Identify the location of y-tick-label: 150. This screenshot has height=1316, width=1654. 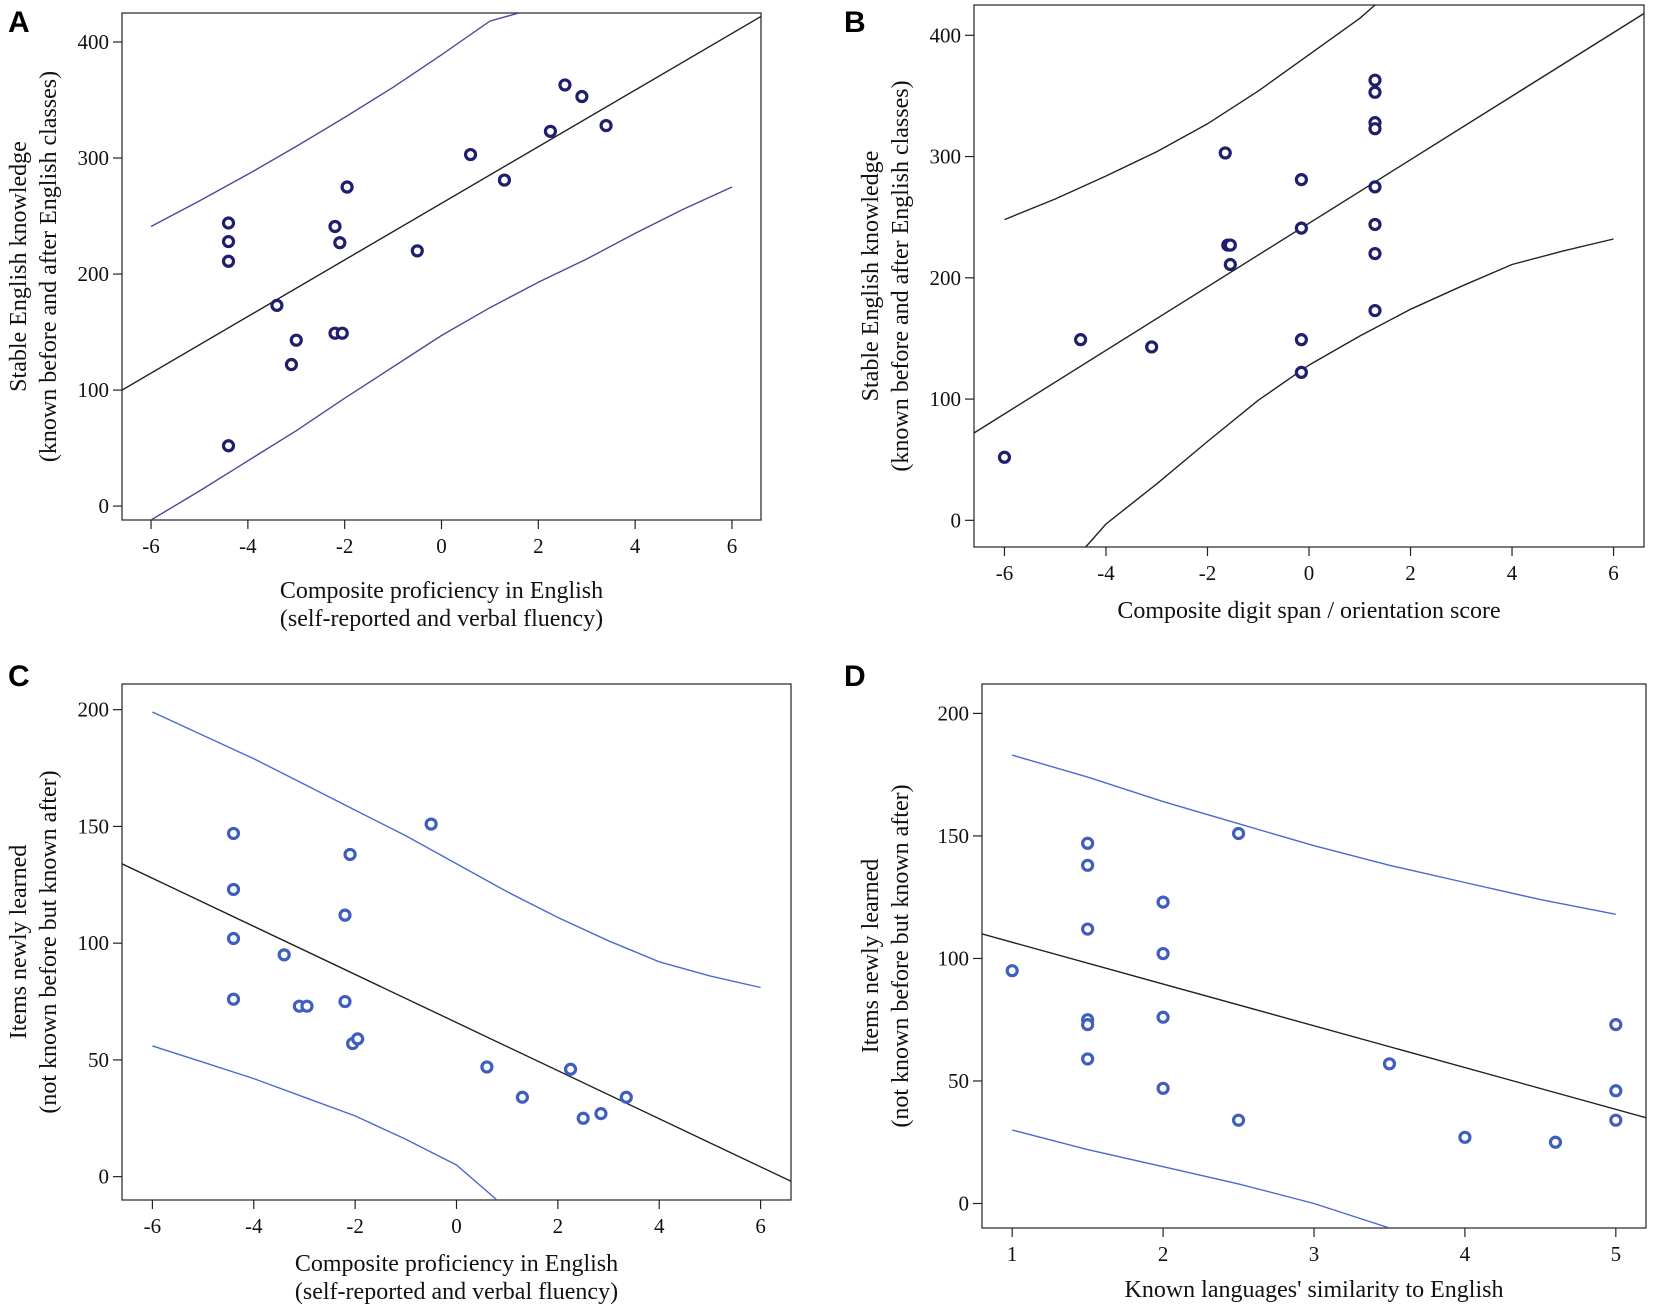
(94, 826).